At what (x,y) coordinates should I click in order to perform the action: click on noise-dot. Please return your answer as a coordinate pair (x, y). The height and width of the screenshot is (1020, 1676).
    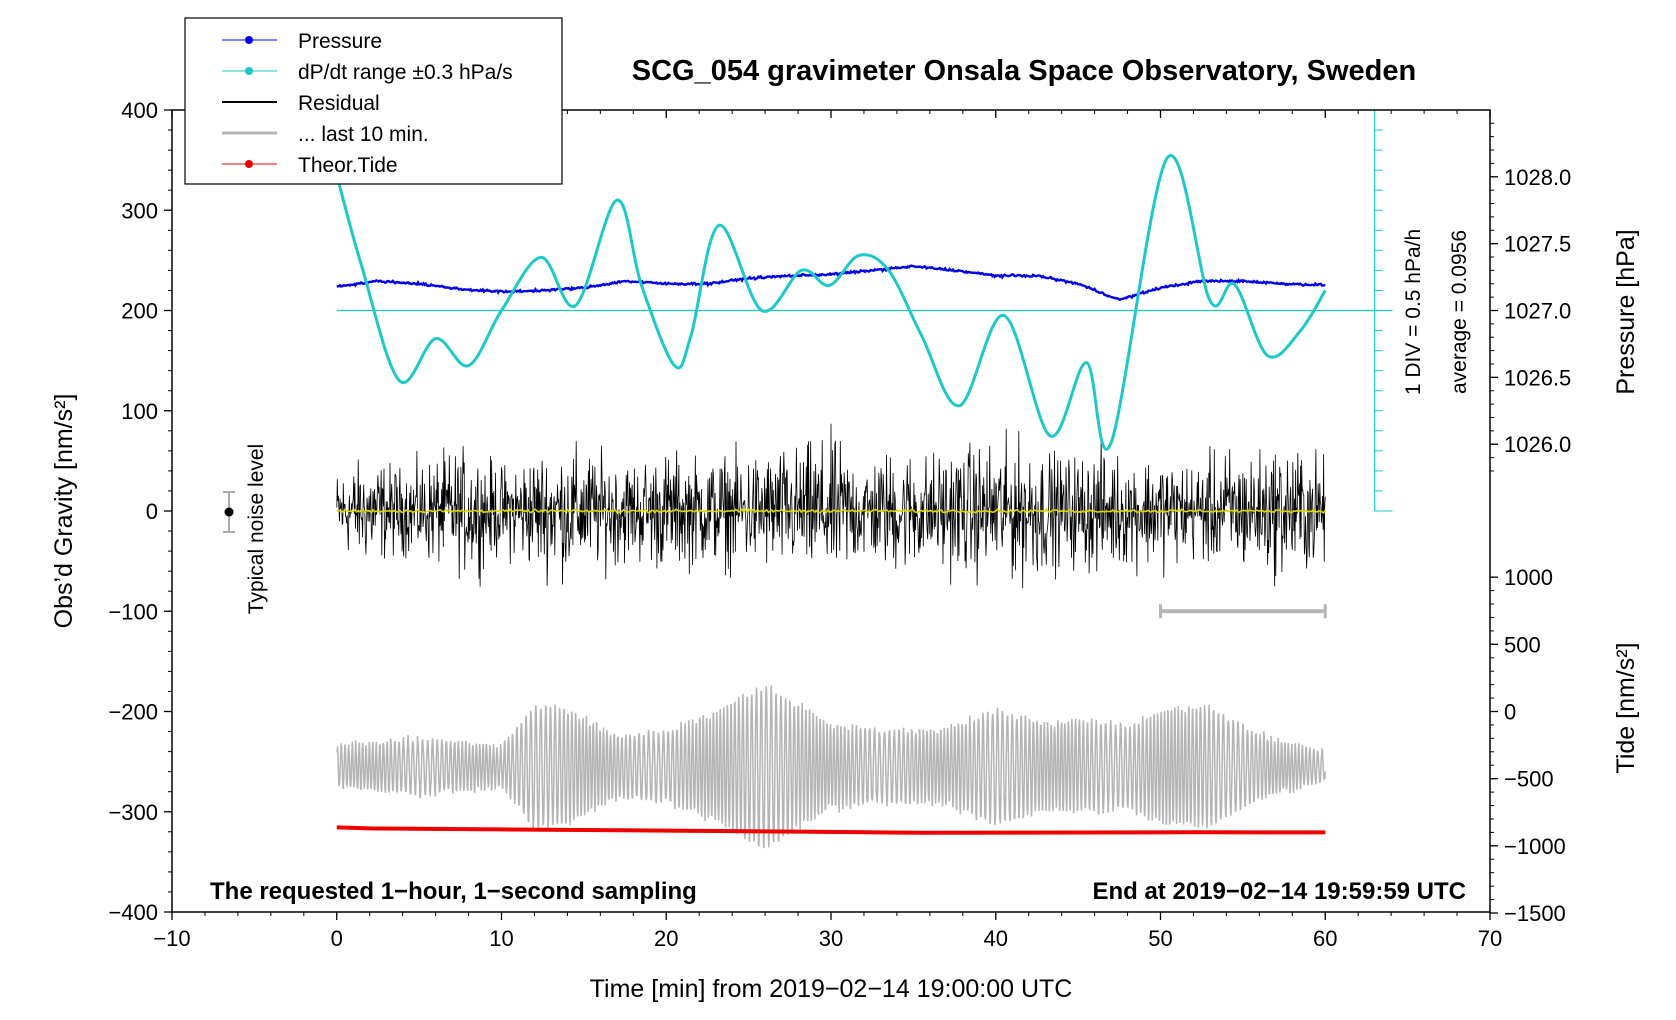
    Looking at the image, I should click on (229, 512).